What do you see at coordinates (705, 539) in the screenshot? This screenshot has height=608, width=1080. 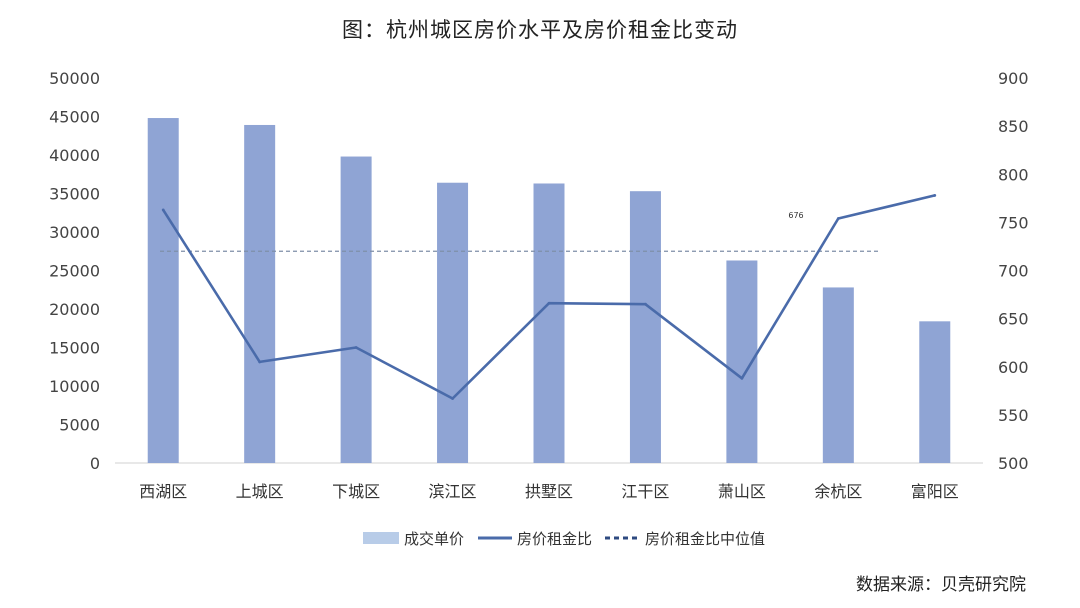 I see `legend-label-median: 房价租金比中位值` at bounding box center [705, 539].